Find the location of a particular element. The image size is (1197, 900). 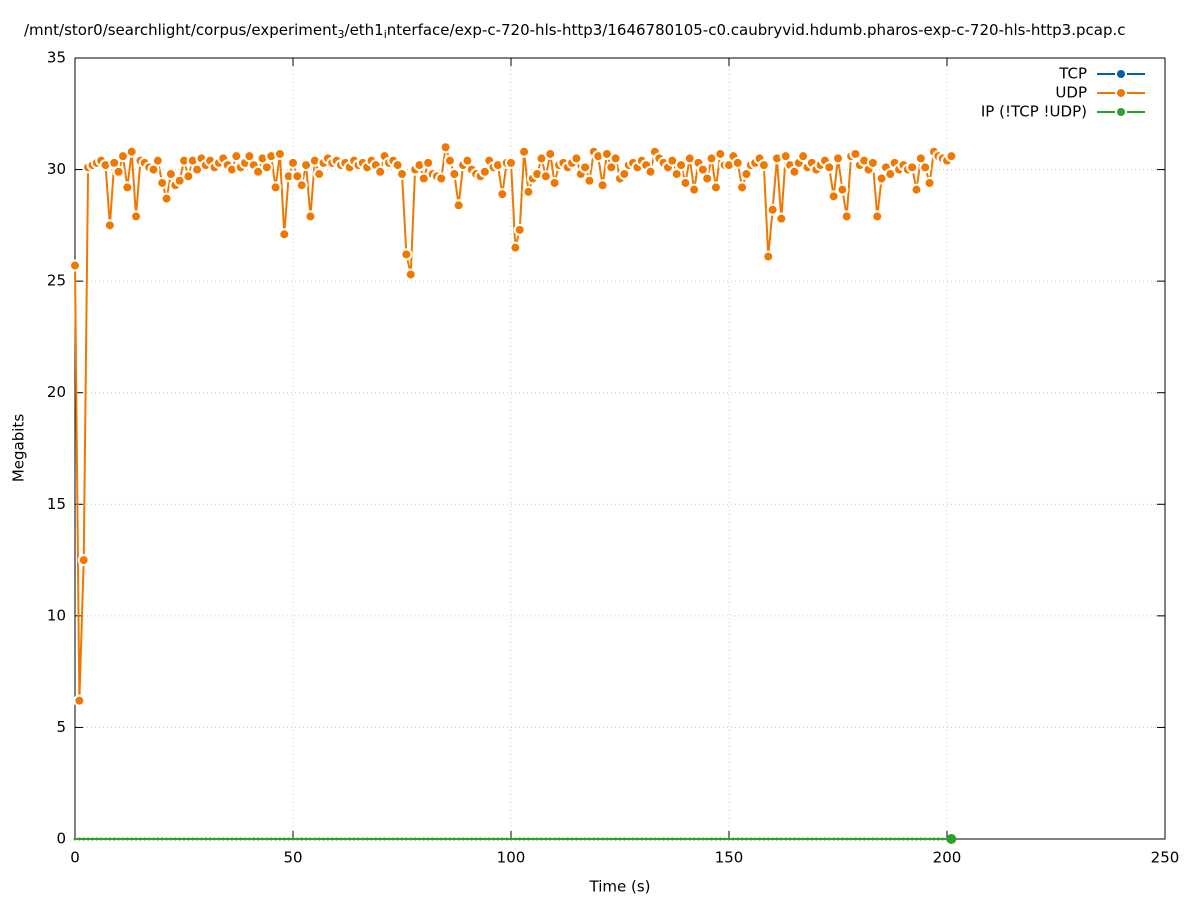

y-tick-label: 10 is located at coordinates (56, 615).